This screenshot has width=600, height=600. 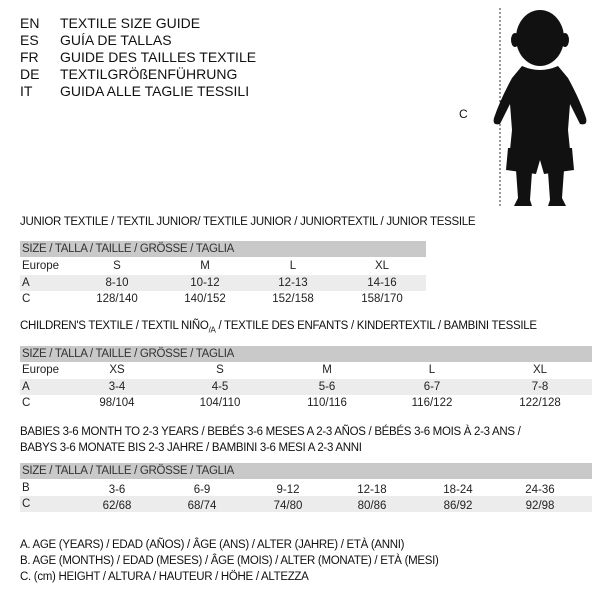 What do you see at coordinates (26, 488) in the screenshot?
I see `row-label: B` at bounding box center [26, 488].